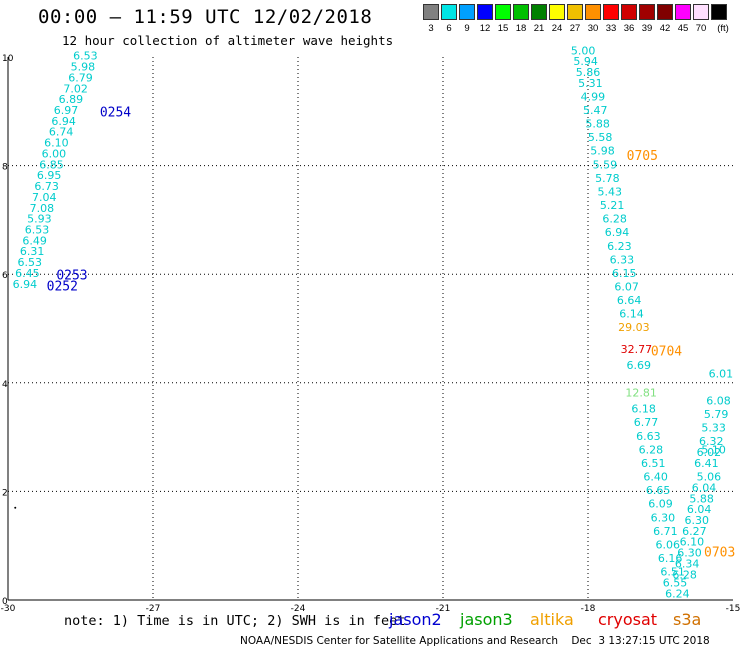 The height and width of the screenshot is (650, 740). Describe the element at coordinates (298, 609) in the screenshot. I see `lon-tick-label: -24` at that location.